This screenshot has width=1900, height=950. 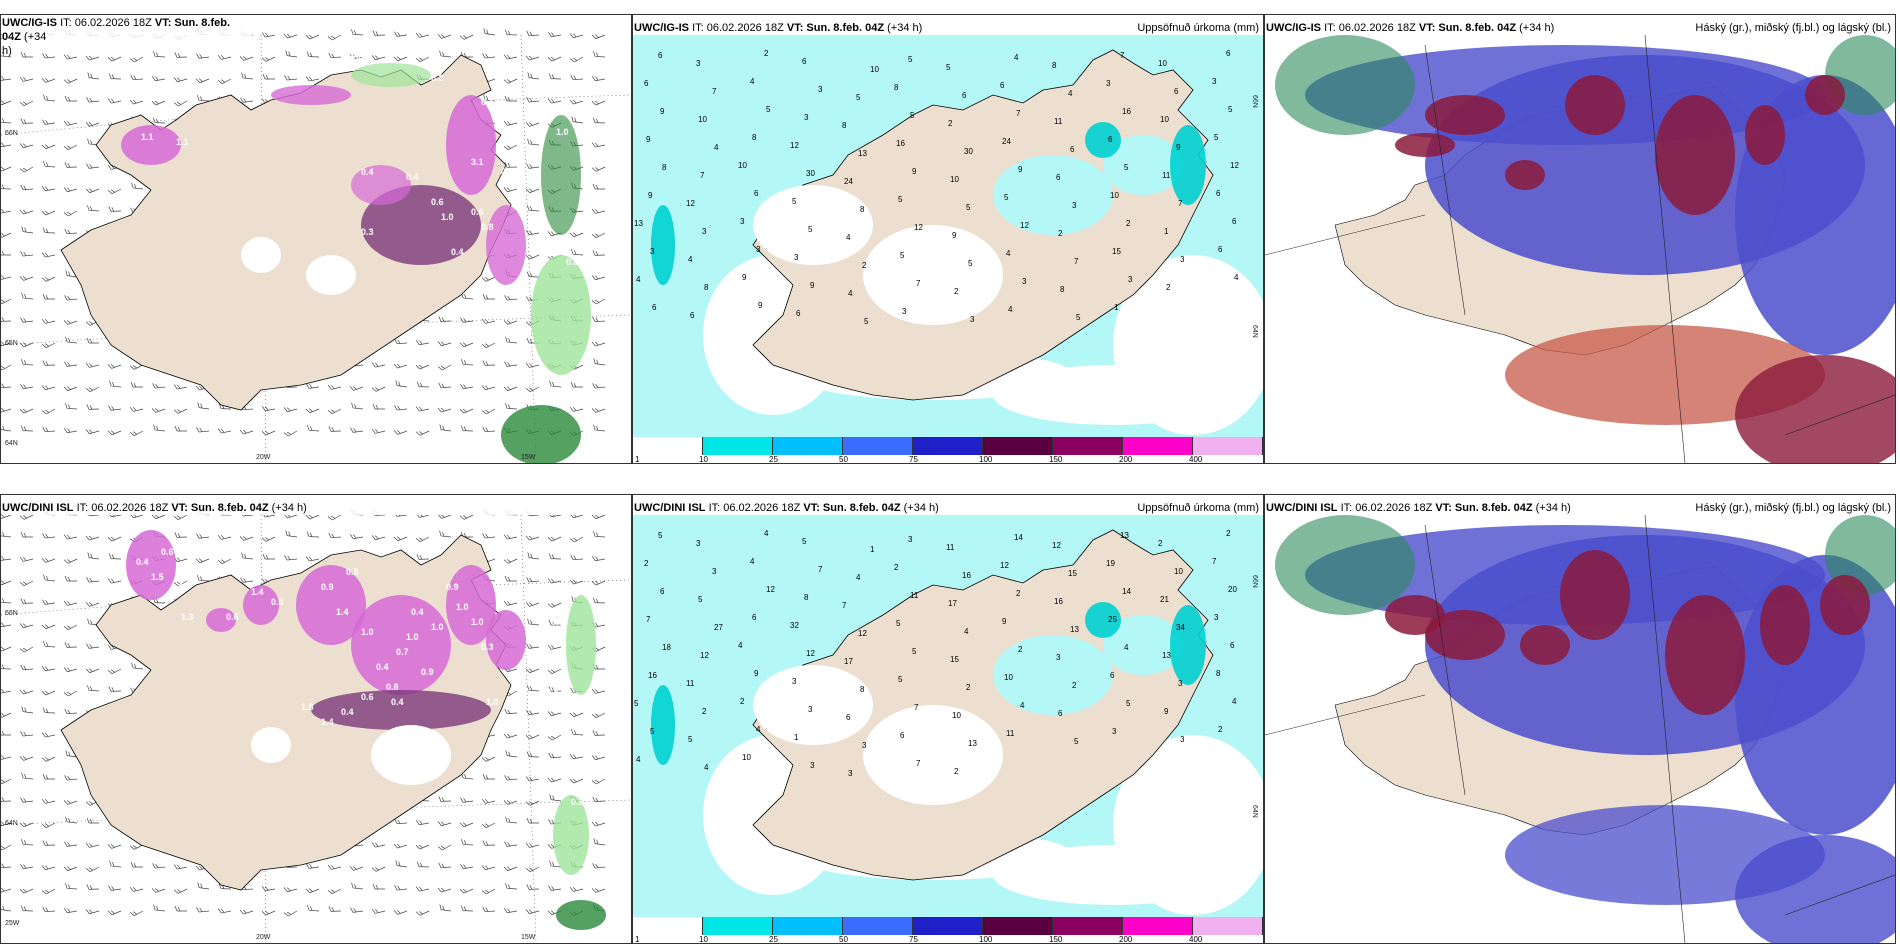 I want to click on value-label: 18, so click(x=666, y=647).